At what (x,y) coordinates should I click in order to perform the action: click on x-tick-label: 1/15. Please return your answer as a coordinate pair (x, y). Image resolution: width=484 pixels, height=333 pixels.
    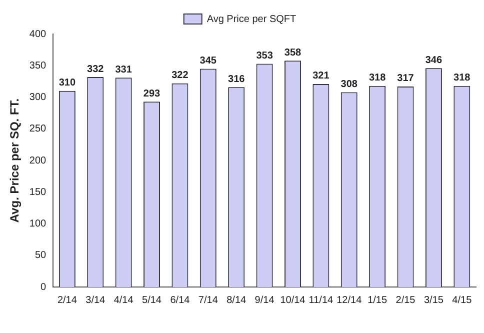
    Looking at the image, I should click on (378, 300).